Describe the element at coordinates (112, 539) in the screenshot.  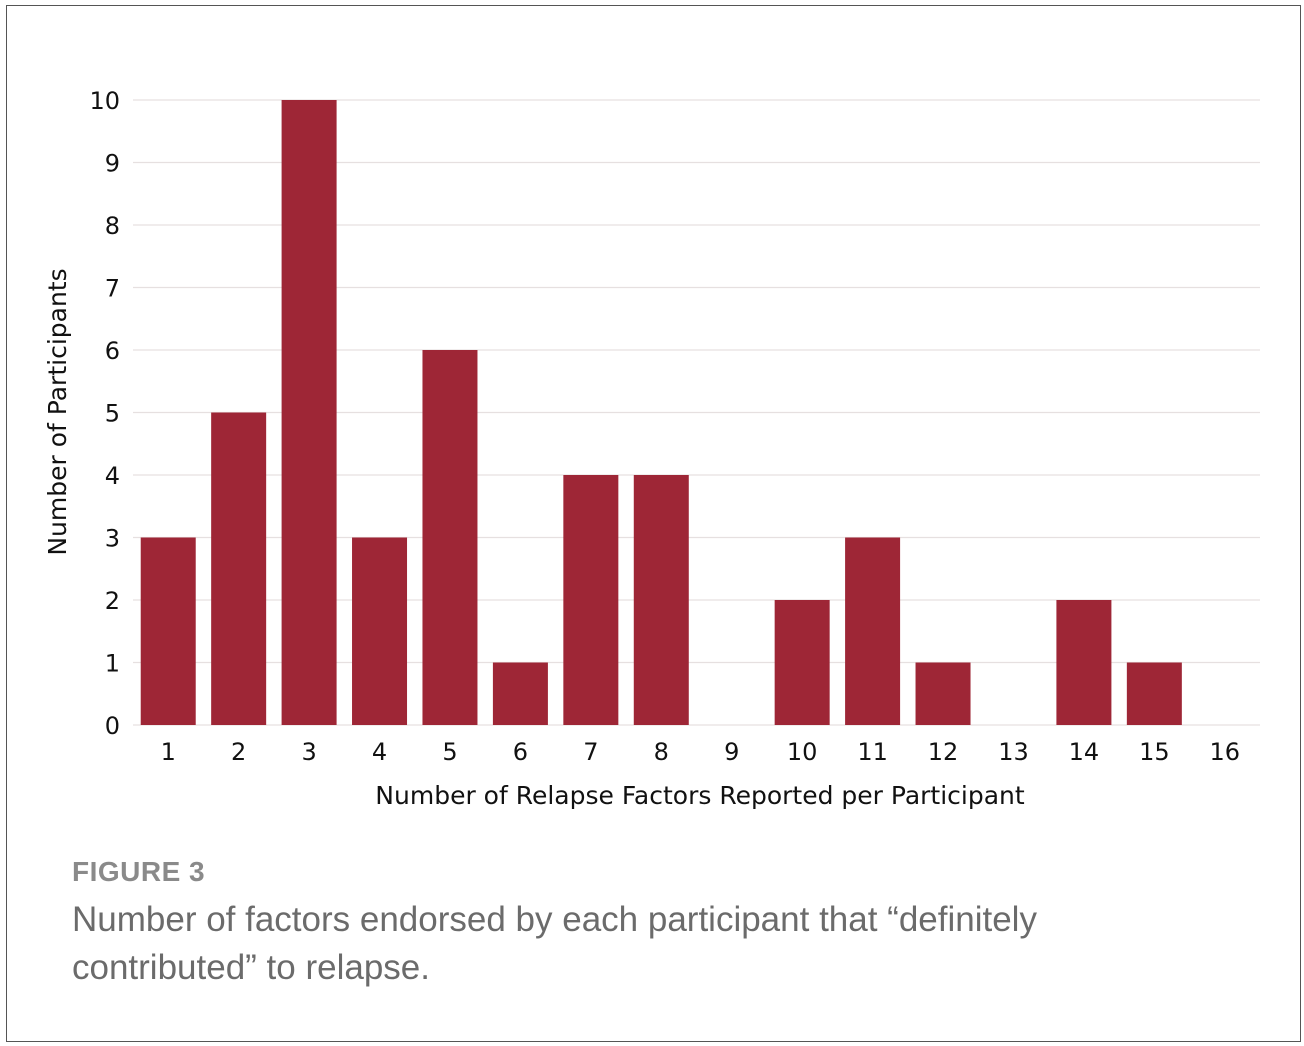
I see `y-tick-label: 3` at that location.